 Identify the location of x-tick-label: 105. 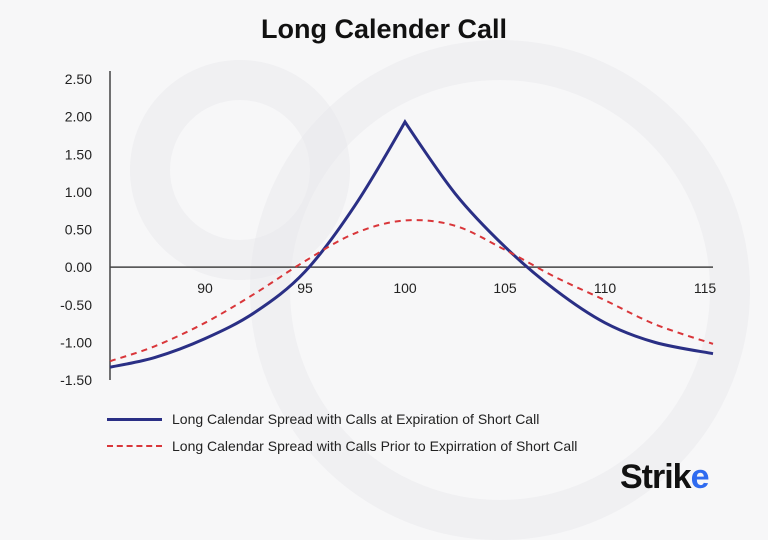
(505, 288).